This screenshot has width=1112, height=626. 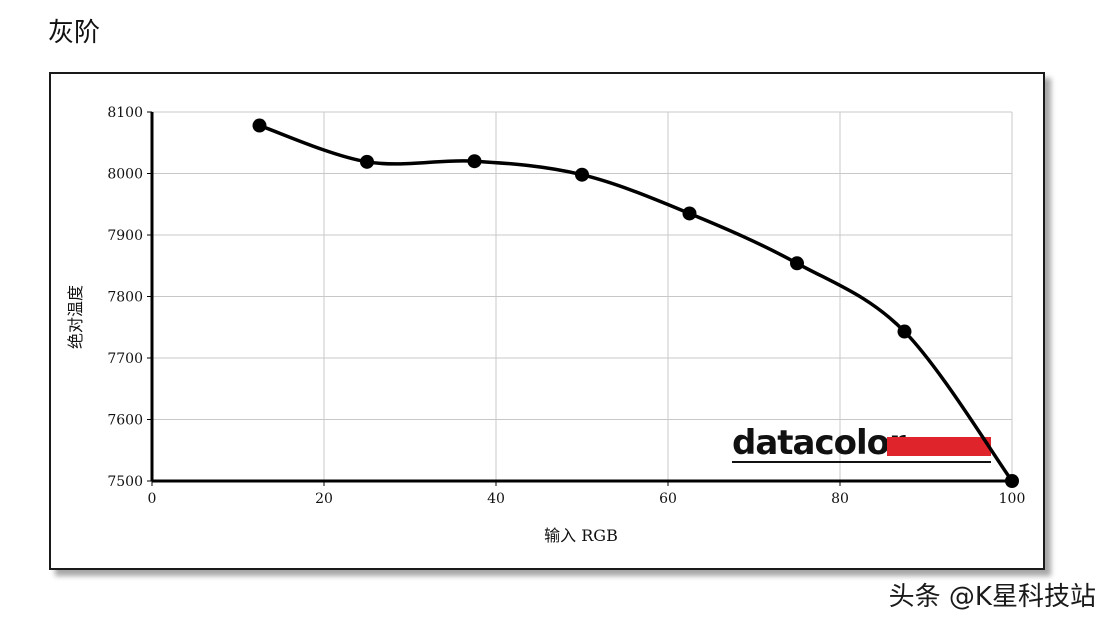 I want to click on y-tick-label: 8000, so click(x=125, y=175).